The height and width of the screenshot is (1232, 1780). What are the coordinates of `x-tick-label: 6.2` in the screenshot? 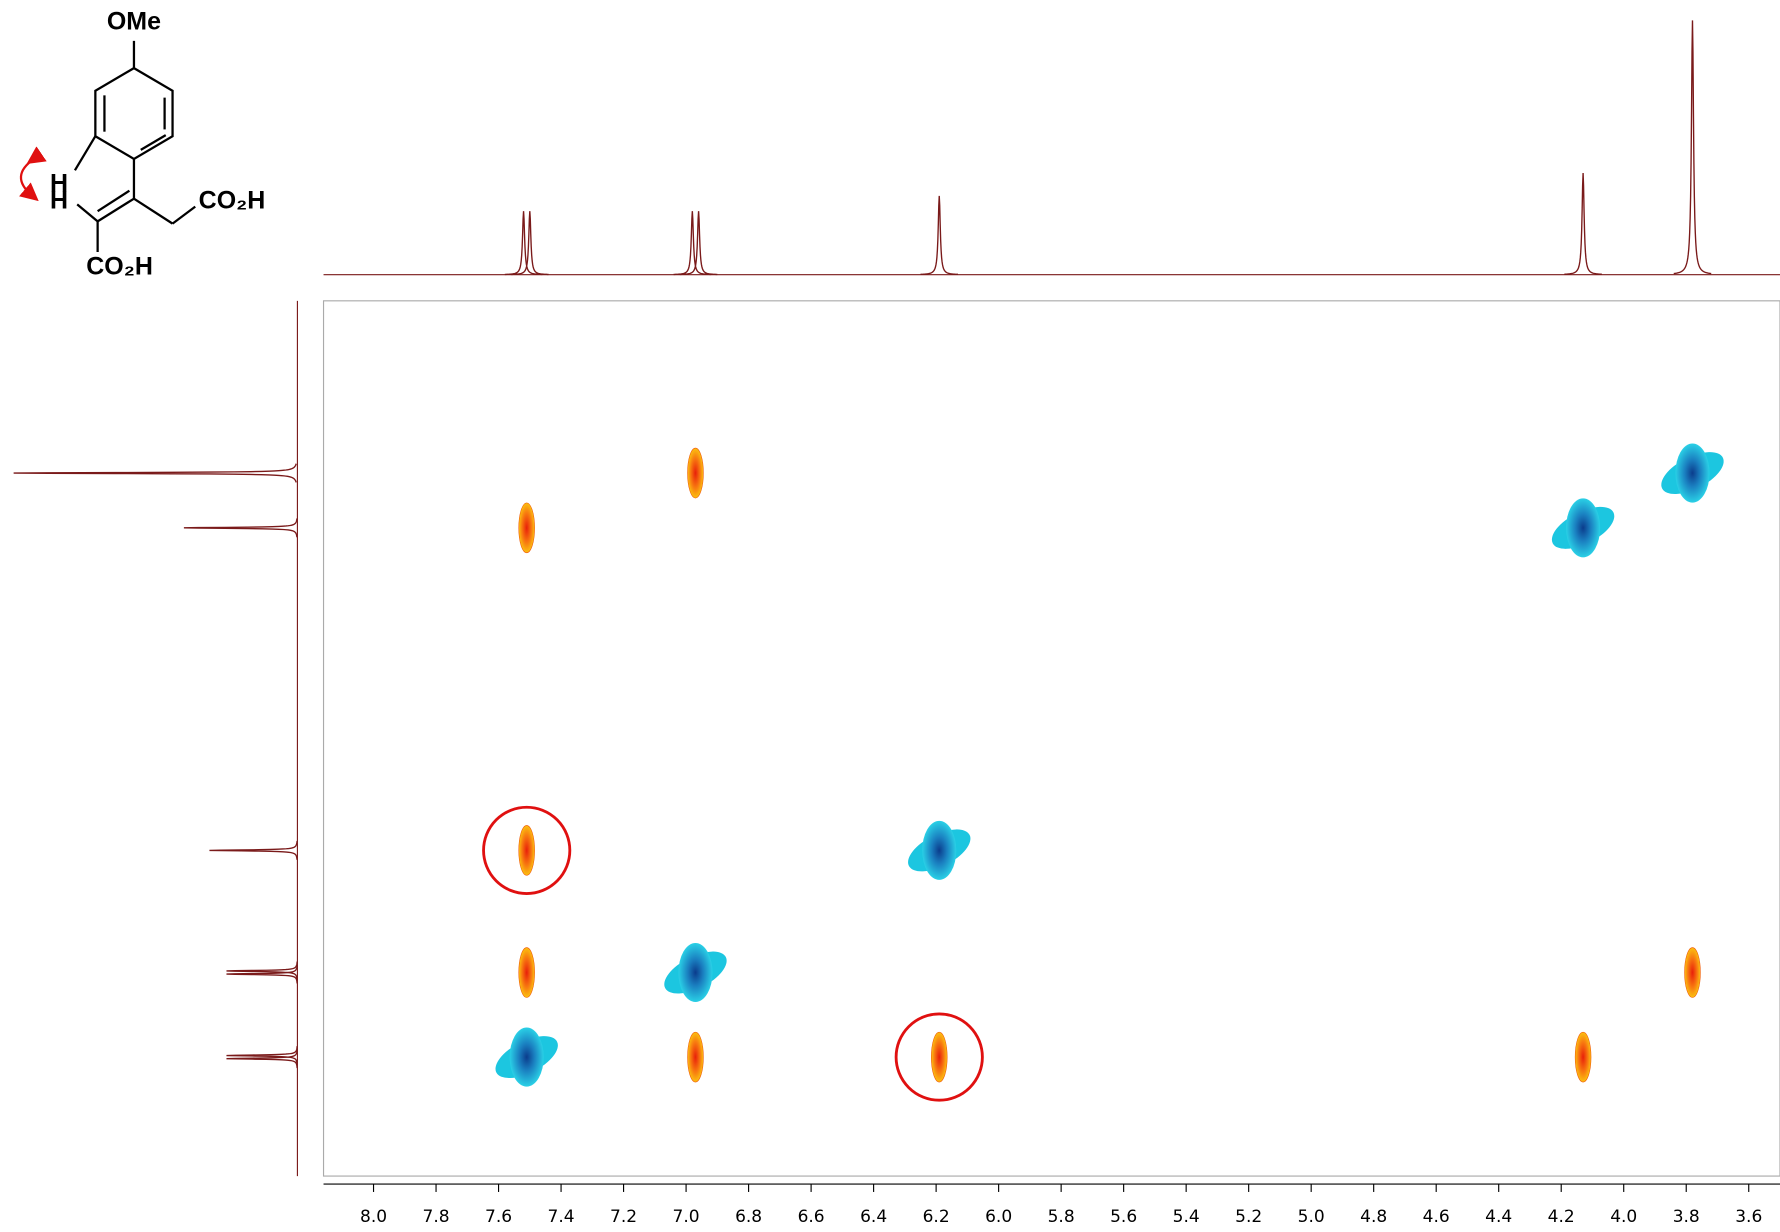 It's located at (936, 1217).